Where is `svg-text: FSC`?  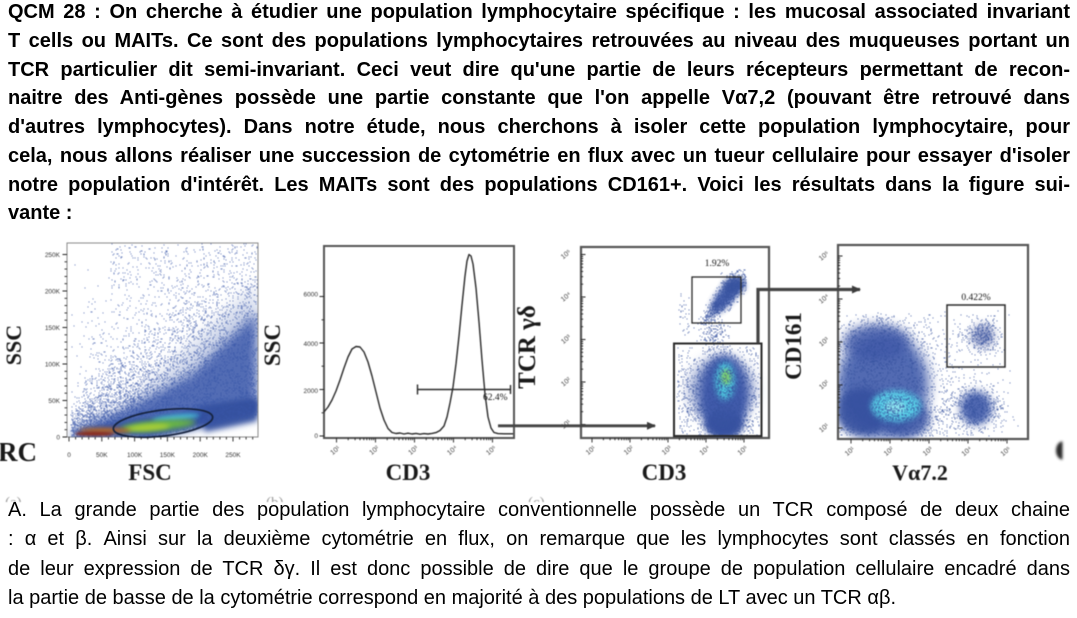
svg-text: FSC is located at coordinates (149, 472).